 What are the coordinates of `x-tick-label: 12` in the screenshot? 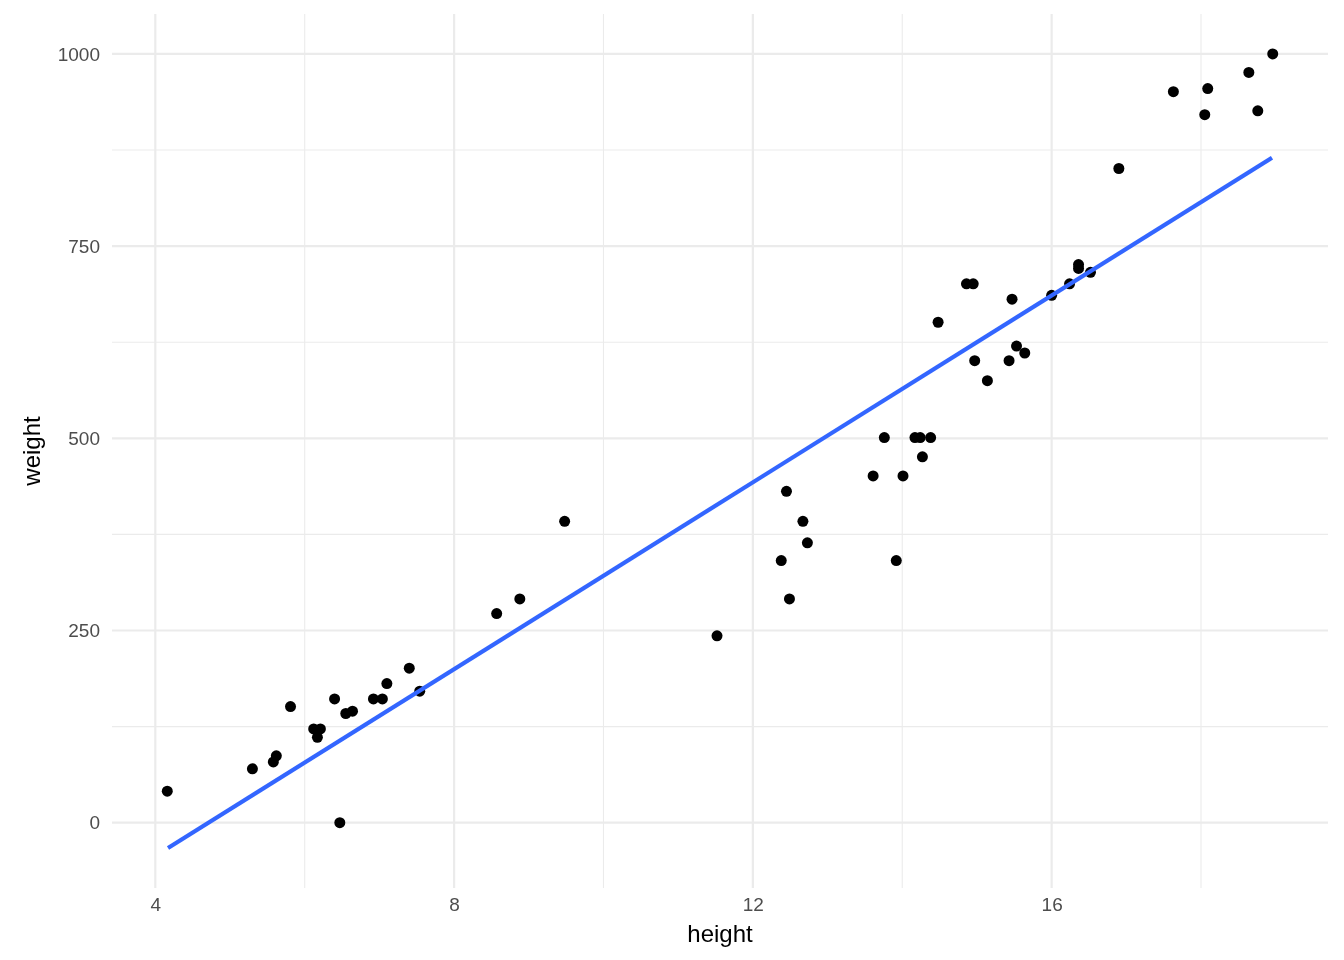 It's located at (753, 905).